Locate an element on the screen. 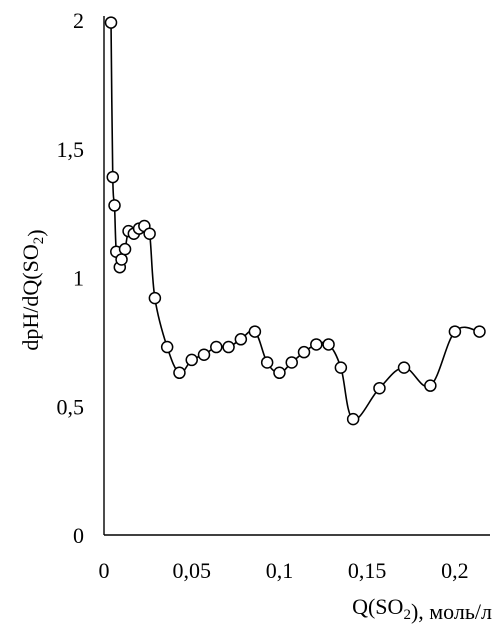  x-tick-label: 0,15 is located at coordinates (367, 570).